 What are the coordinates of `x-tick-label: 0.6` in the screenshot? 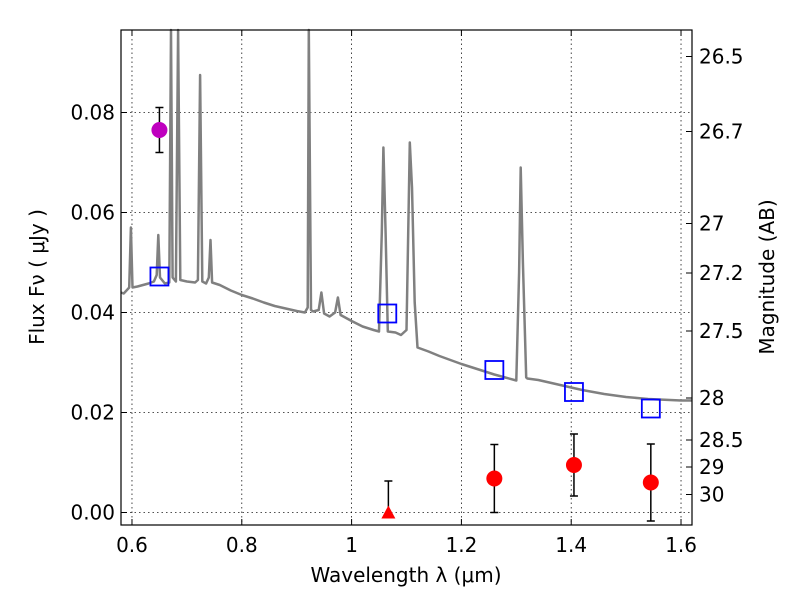 It's located at (132, 545).